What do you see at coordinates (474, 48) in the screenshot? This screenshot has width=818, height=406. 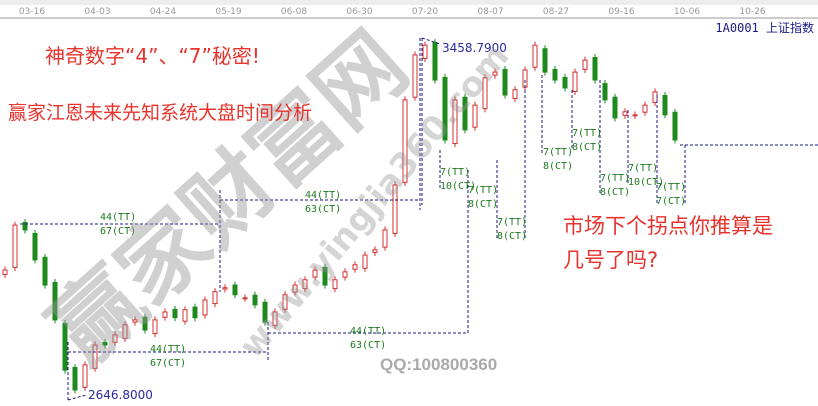 I see `high-label: 3458.7900` at bounding box center [474, 48].